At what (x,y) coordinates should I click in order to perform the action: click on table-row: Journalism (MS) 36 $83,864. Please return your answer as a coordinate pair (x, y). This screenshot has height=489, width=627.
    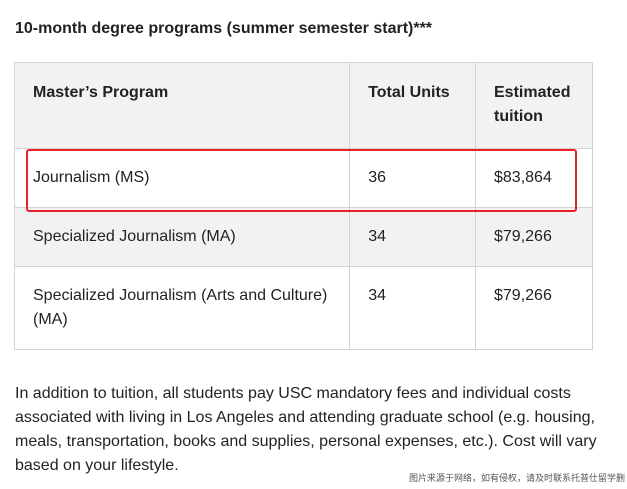
    Looking at the image, I should click on (303, 178).